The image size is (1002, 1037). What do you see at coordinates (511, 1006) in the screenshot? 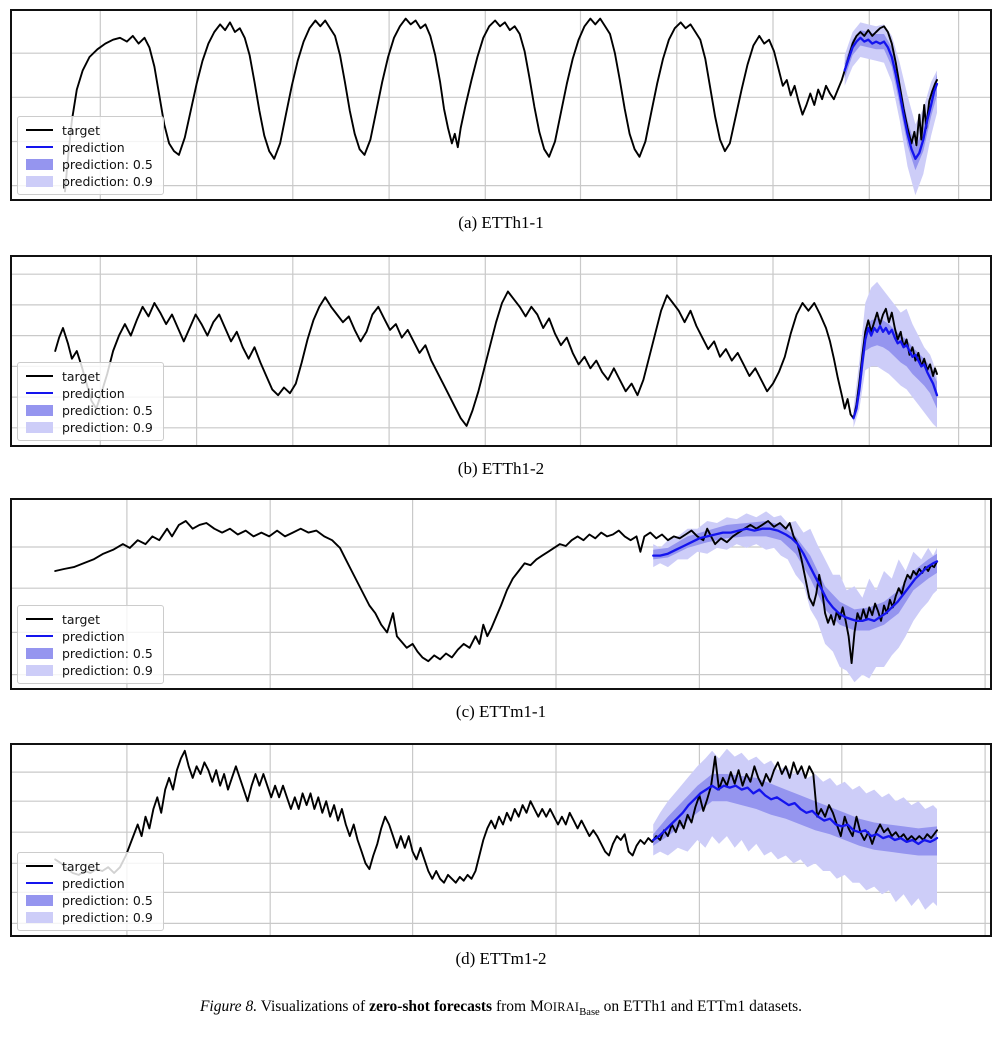
I see `figure-caption-text2: from` at bounding box center [511, 1006].